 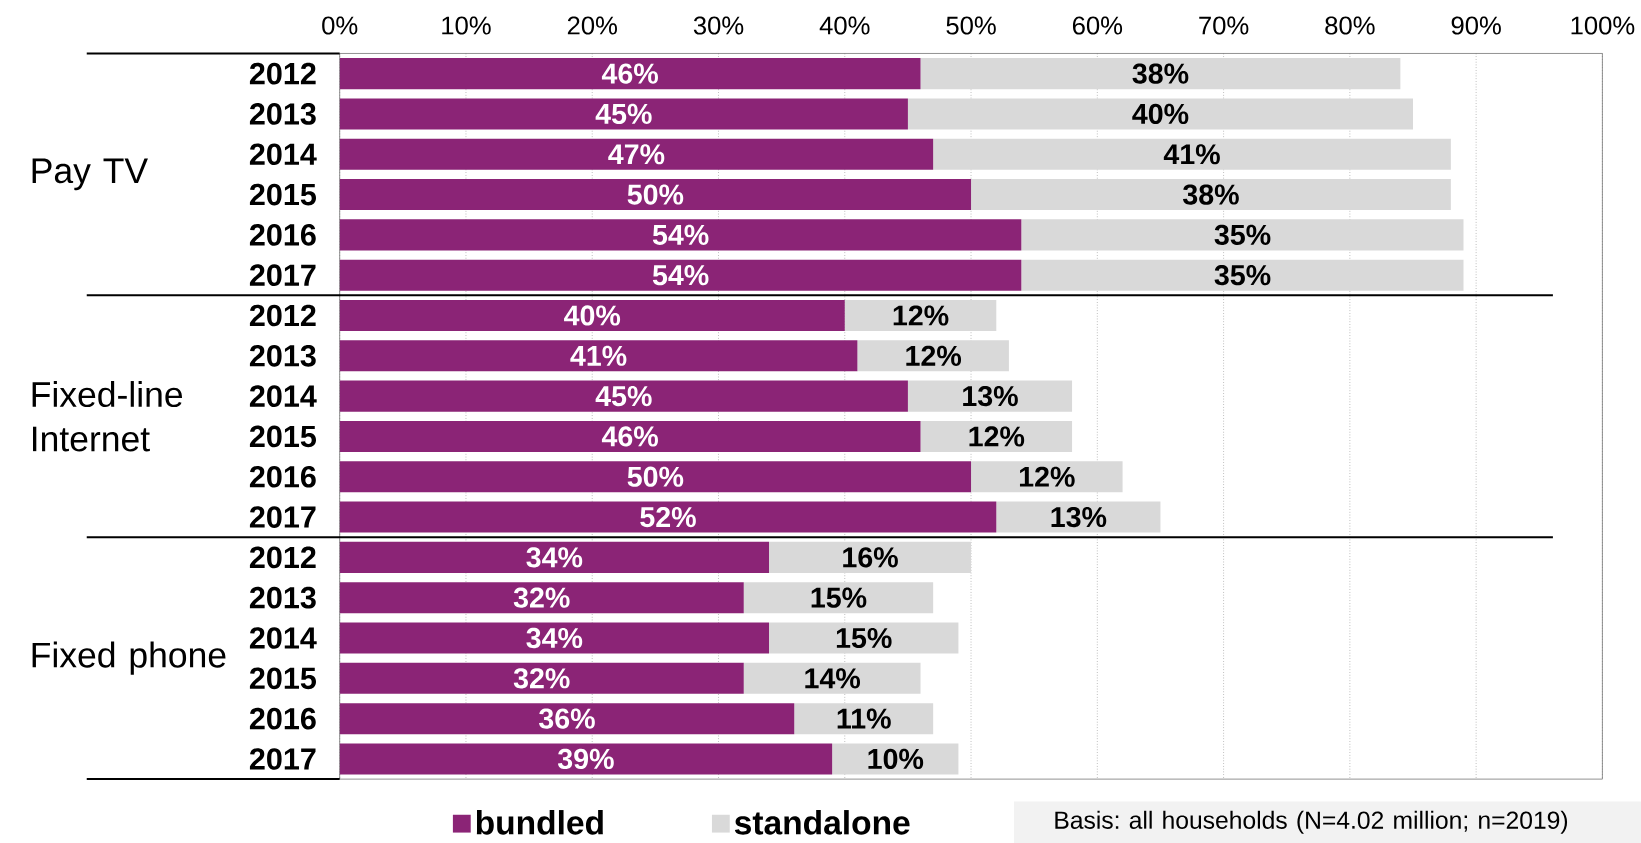 What do you see at coordinates (1603, 25) in the screenshot?
I see `x-tick-label: 100%` at bounding box center [1603, 25].